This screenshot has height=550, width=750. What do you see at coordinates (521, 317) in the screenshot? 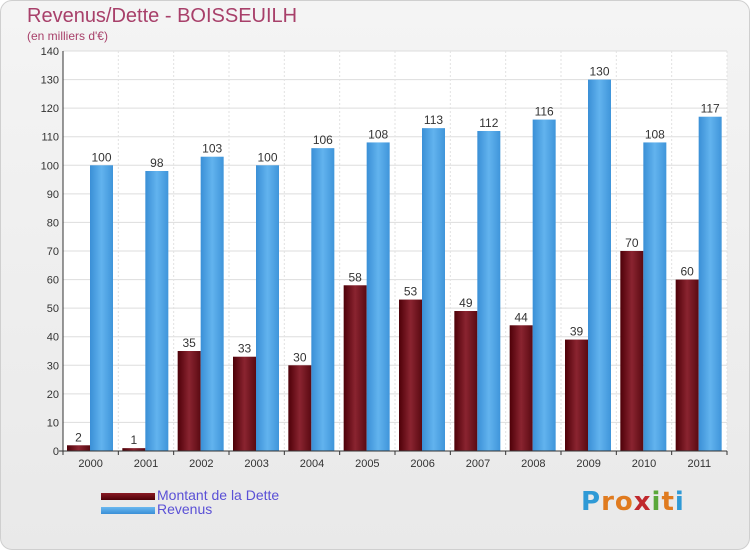
I see `value-label-dette: 44` at bounding box center [521, 317].